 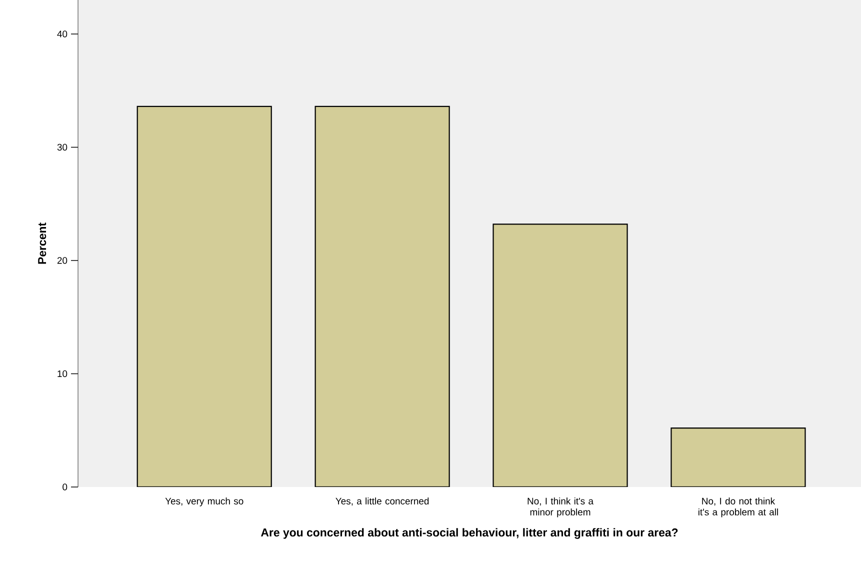 I want to click on y-axis-title: Percent, so click(x=42, y=243).